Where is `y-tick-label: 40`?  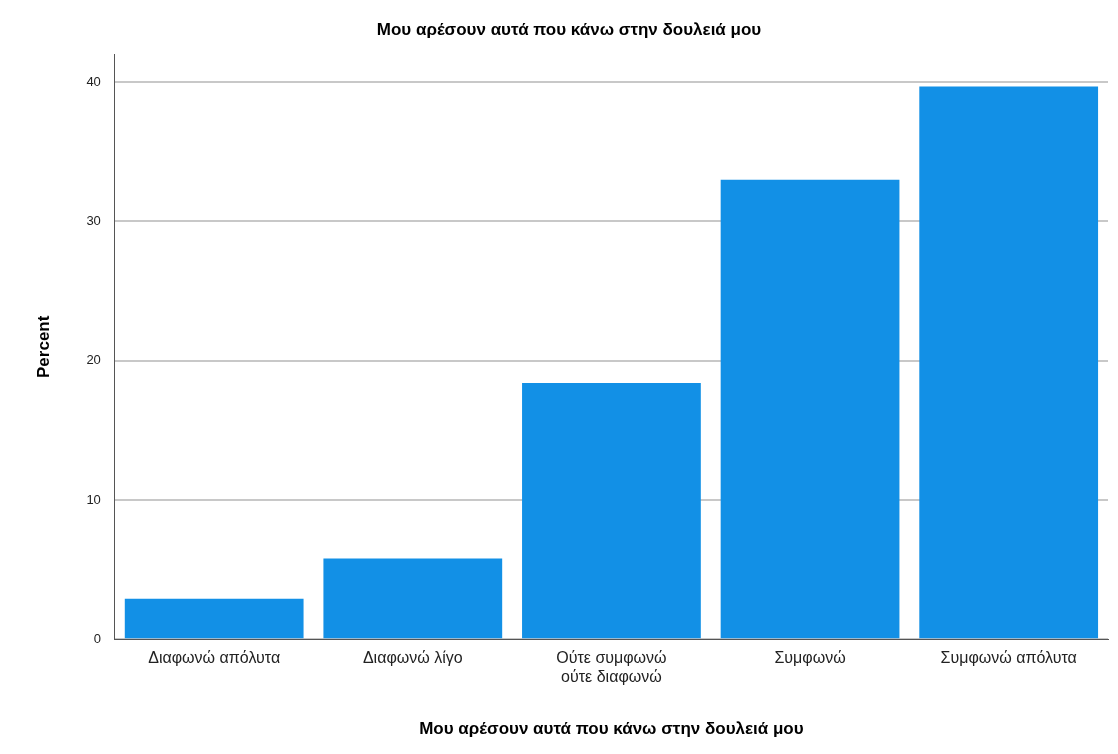
y-tick-label: 40 is located at coordinates (93, 81).